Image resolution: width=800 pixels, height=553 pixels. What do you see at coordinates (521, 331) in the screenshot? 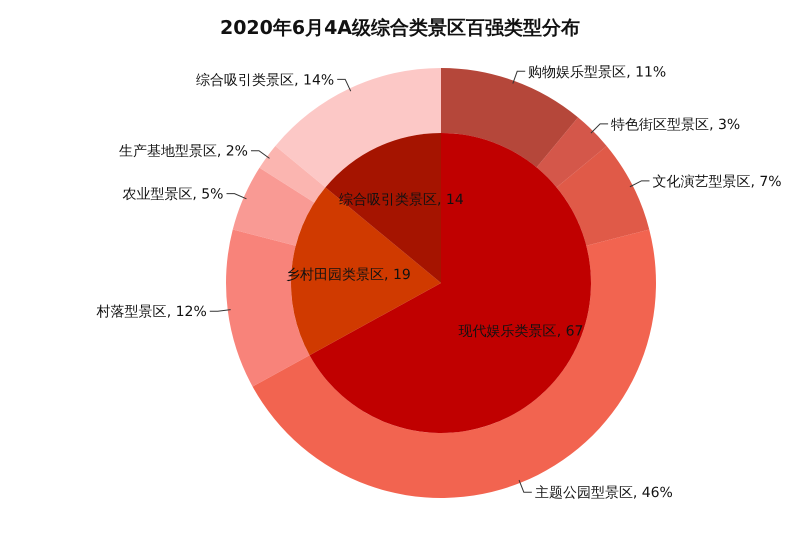
I see `slice-label: 现代娱乐类景区, 67` at bounding box center [521, 331].